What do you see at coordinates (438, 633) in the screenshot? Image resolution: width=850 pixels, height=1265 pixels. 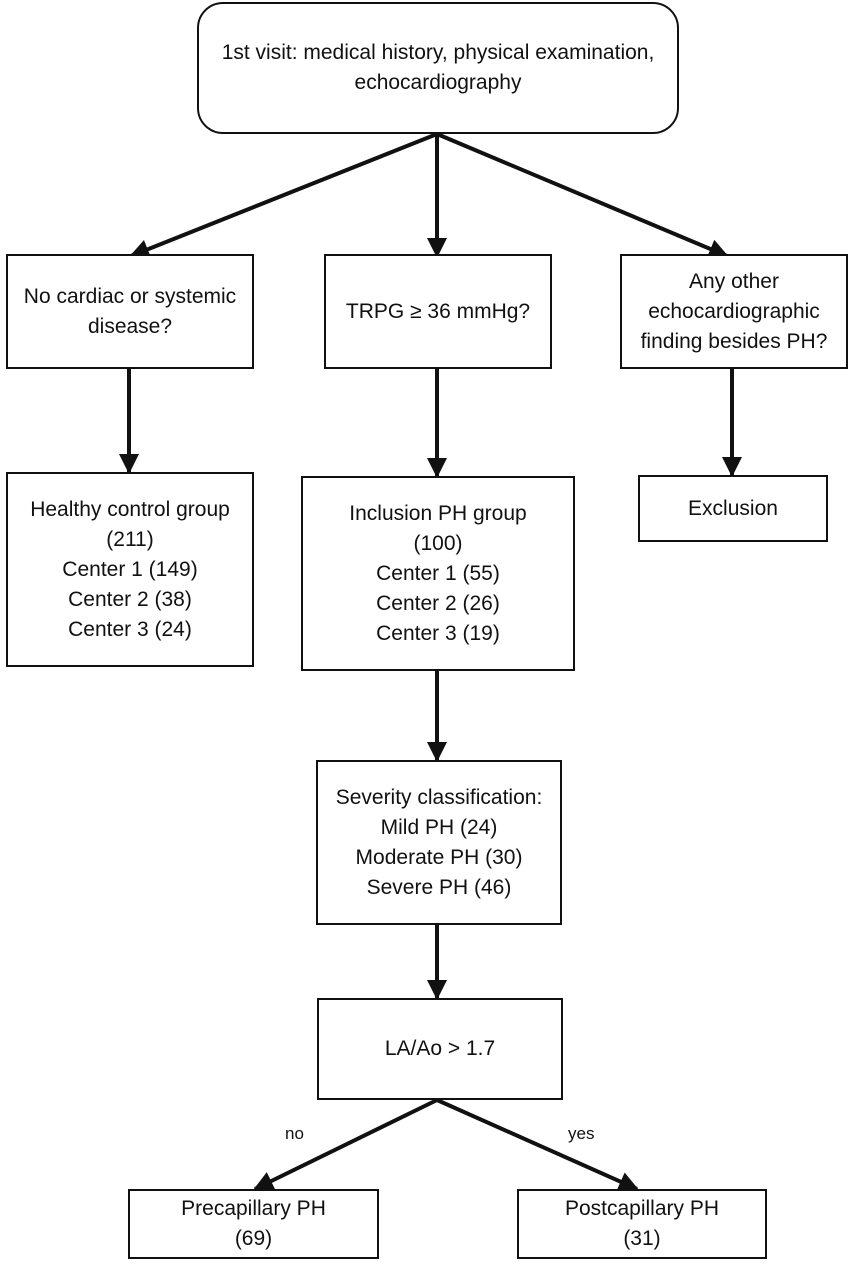 I see `node-line: Center 3 (19)` at bounding box center [438, 633].